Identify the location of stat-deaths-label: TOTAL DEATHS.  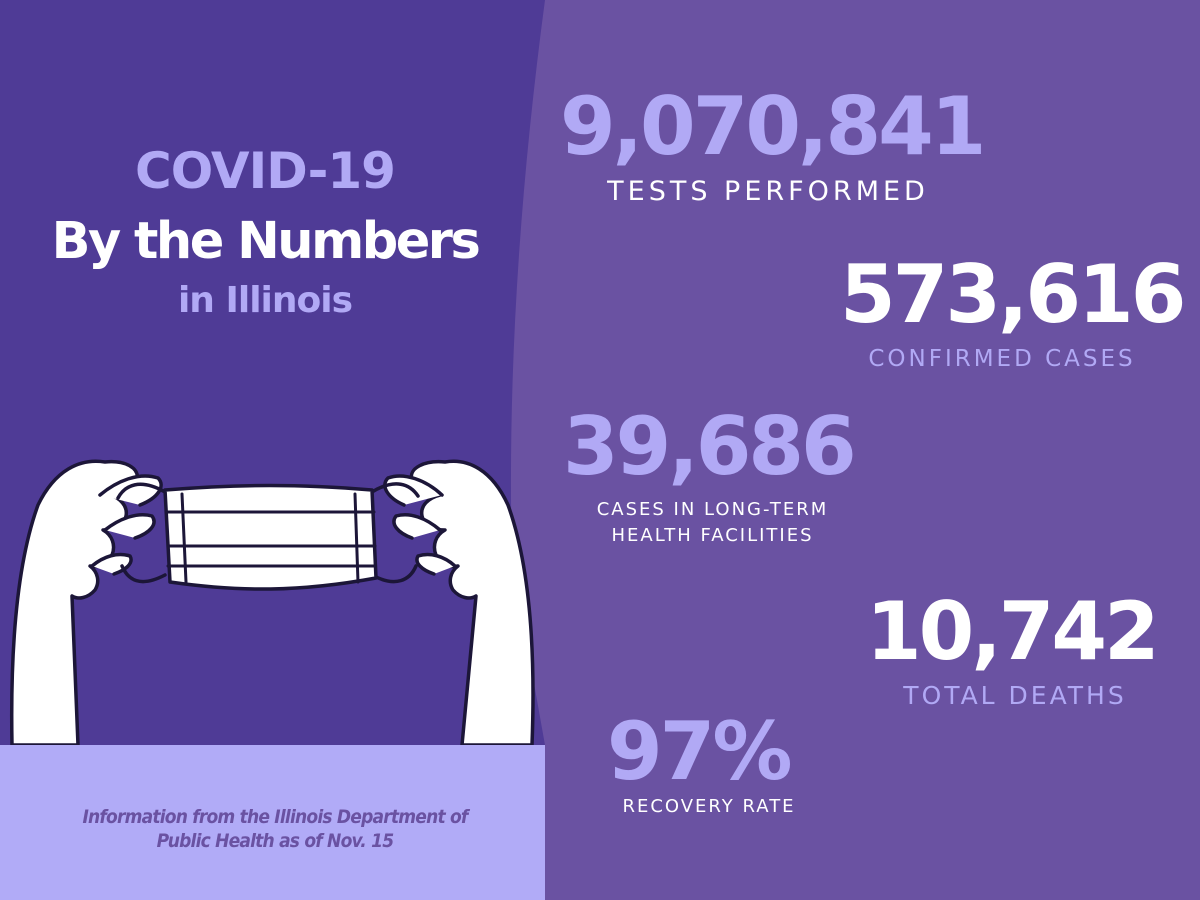
(1015, 695).